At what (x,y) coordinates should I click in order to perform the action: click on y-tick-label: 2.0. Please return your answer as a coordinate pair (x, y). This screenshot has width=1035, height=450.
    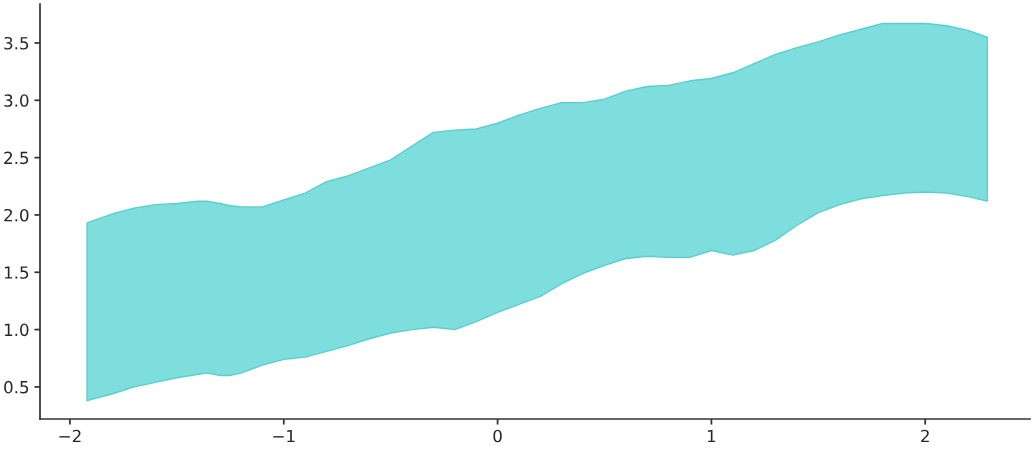
    Looking at the image, I should click on (16, 215).